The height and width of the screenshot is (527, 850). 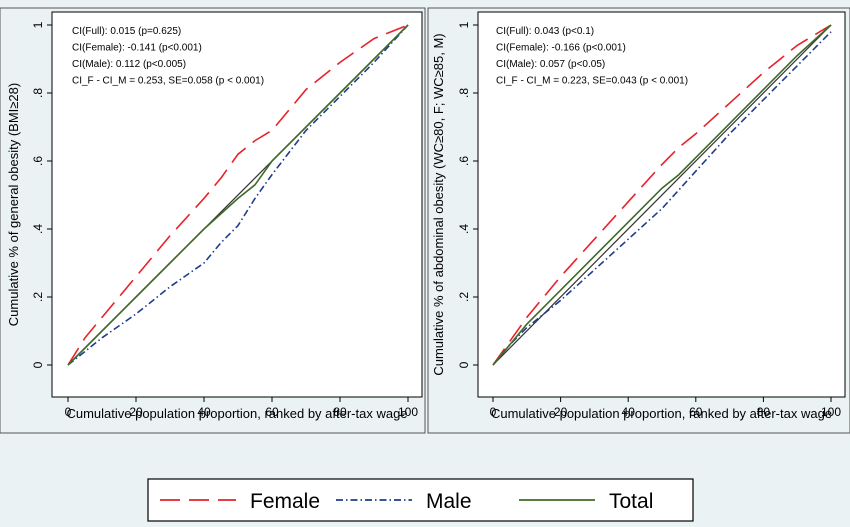 I want to click on ci-annotation: CI(Female): -0.166 (p<0.001), so click(x=561, y=48).